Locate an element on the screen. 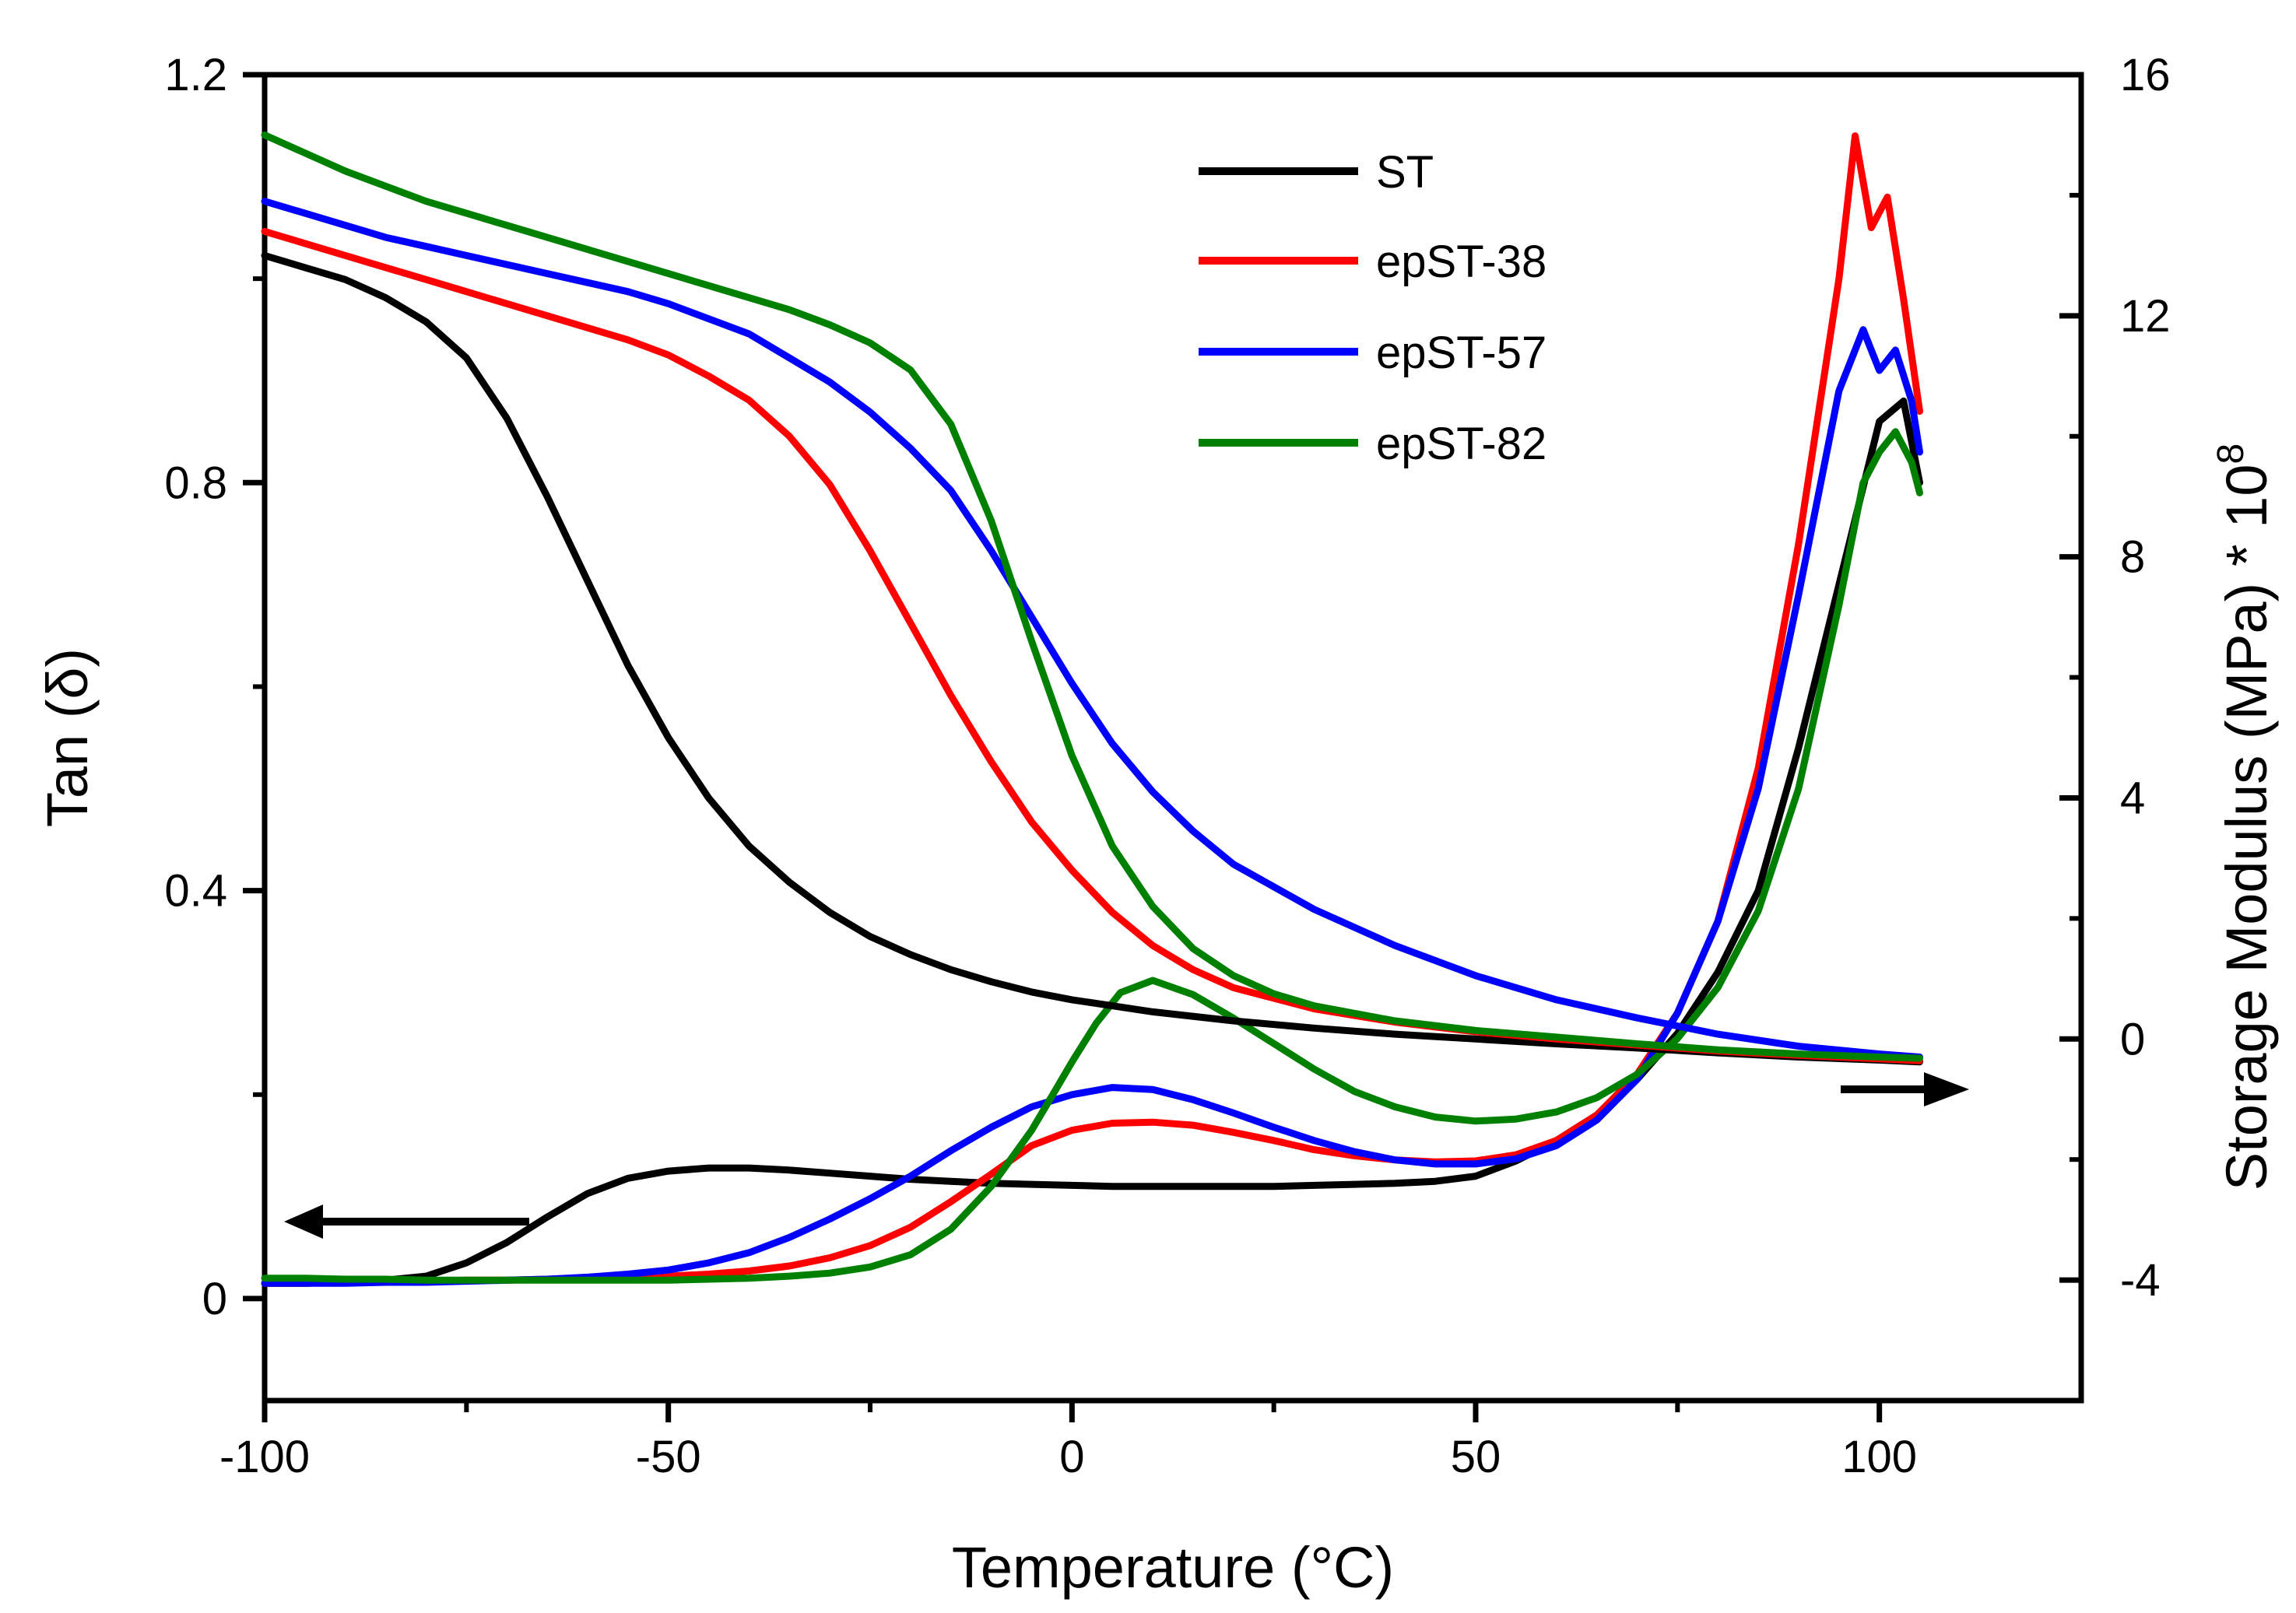 This screenshot has width=2296, height=1613. y-tick-label: 1.2 is located at coordinates (195, 75).